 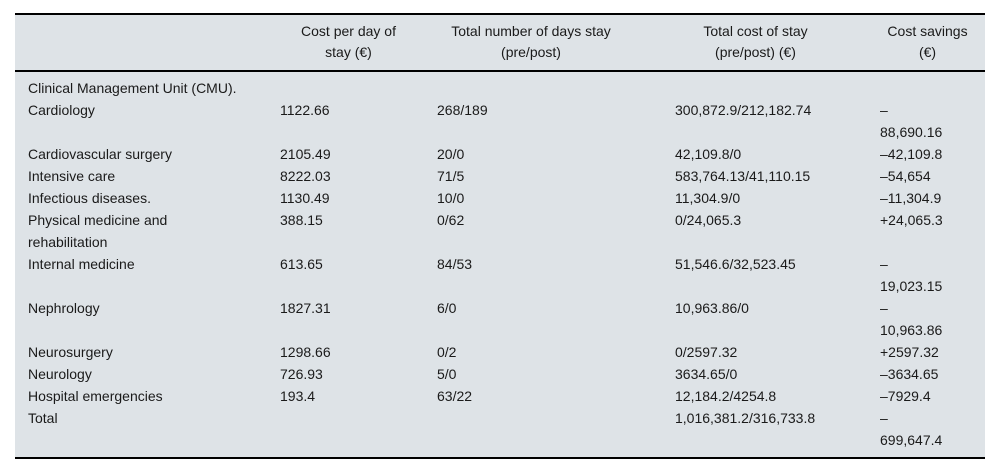 What do you see at coordinates (455, 264) in the screenshot?
I see `days-cell: 84/53` at bounding box center [455, 264].